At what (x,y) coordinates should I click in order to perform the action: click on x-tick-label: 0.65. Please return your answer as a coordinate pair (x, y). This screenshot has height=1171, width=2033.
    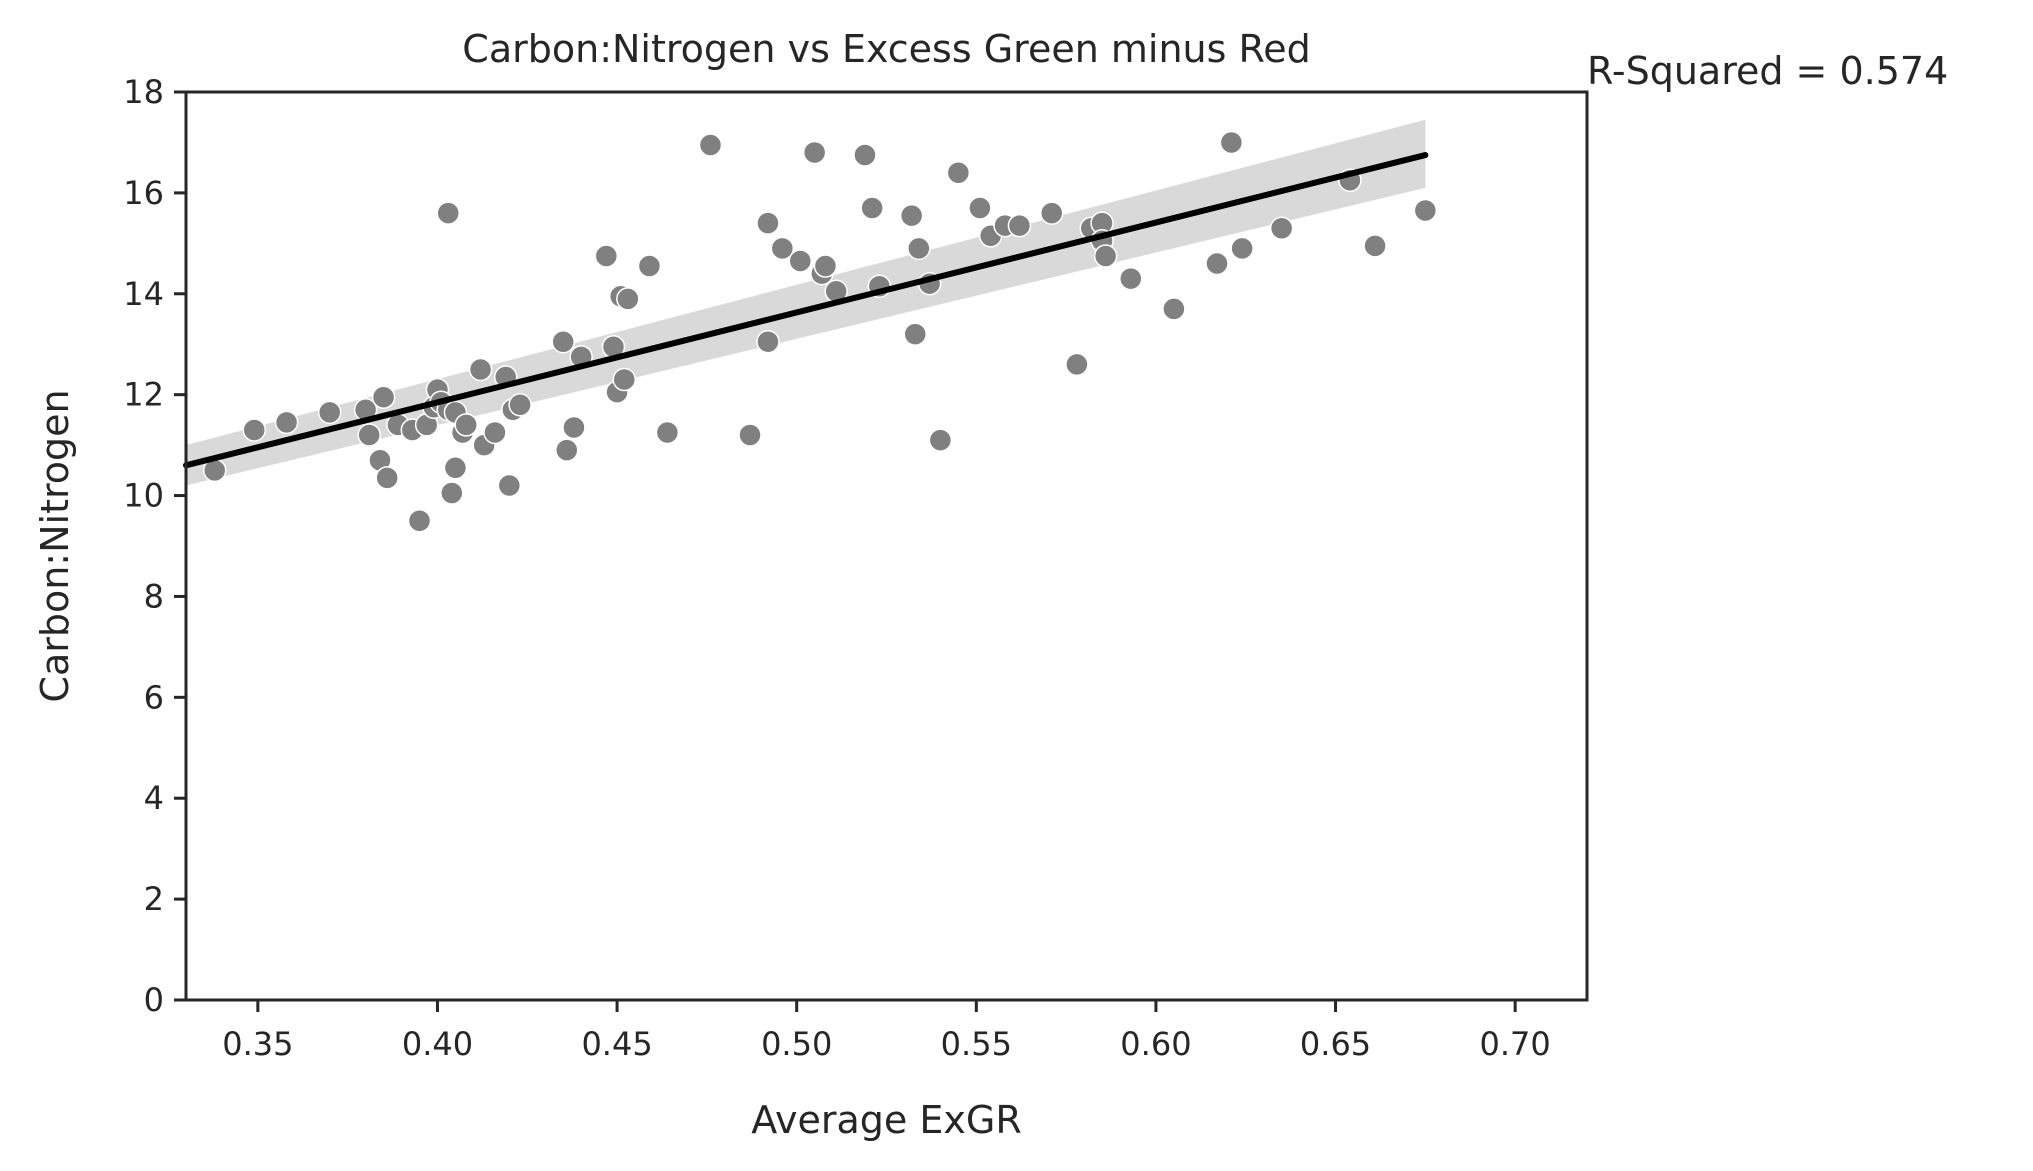
    Looking at the image, I should click on (1335, 1044).